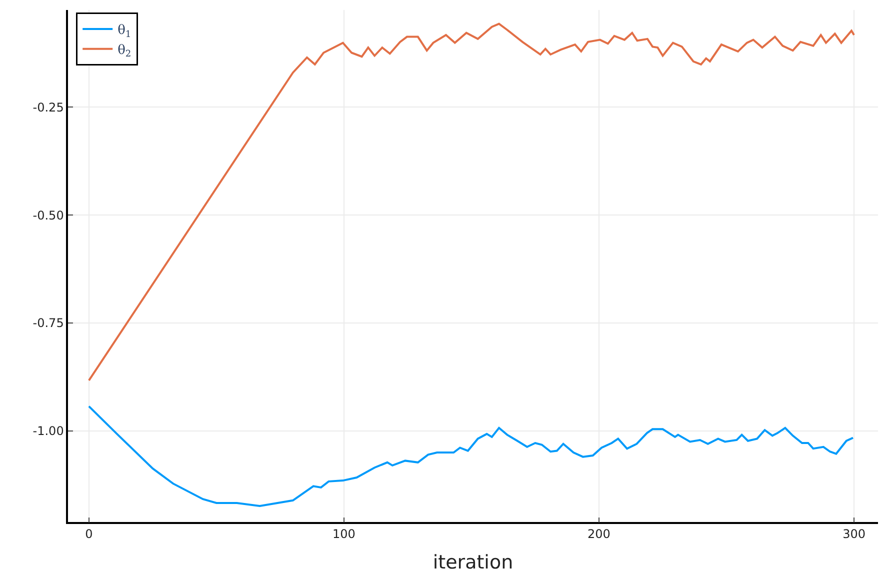 Image resolution: width=885 pixels, height=576 pixels. I want to click on x-tick-label: 100, so click(344, 534).